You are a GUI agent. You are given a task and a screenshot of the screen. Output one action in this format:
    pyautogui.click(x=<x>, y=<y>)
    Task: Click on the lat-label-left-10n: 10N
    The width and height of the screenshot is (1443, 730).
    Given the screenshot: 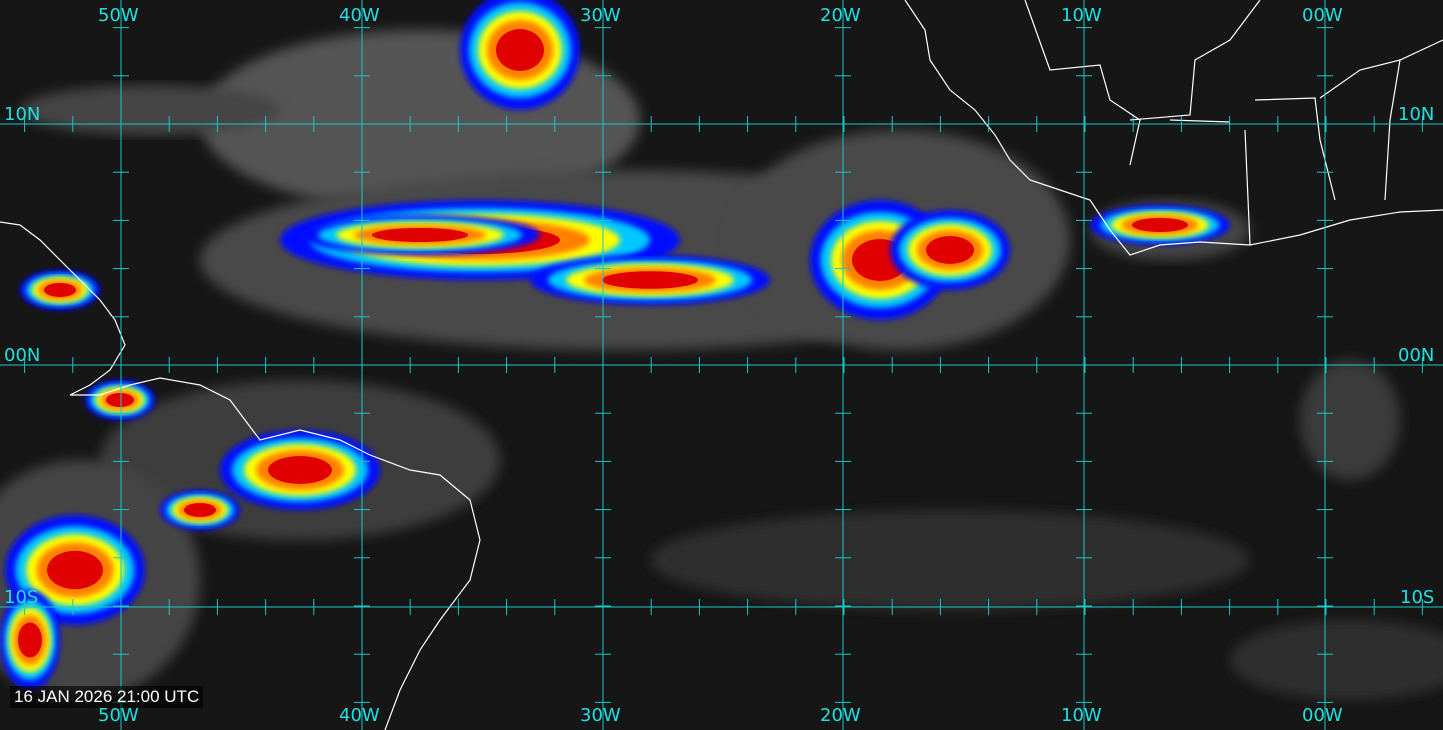 What is the action you would take?
    pyautogui.click(x=22, y=114)
    